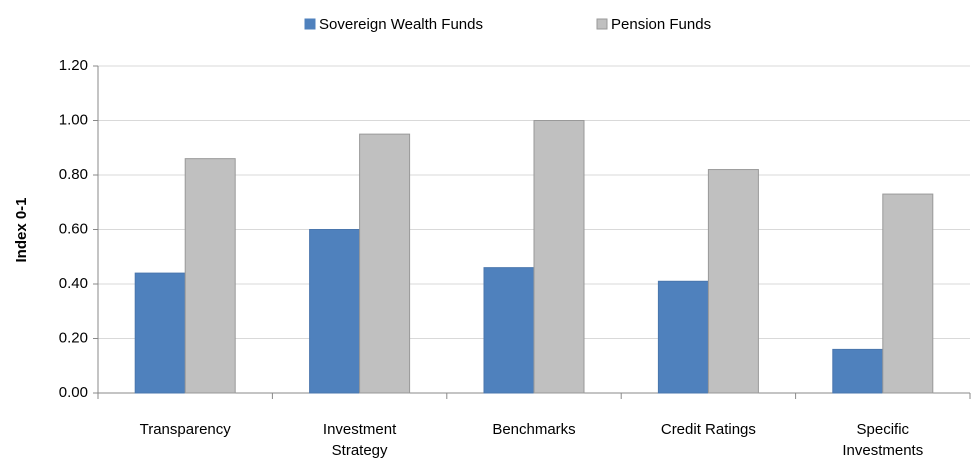 This screenshot has width=974, height=466. What do you see at coordinates (73, 174) in the screenshot?
I see `y-tick-label: 0.80` at bounding box center [73, 174].